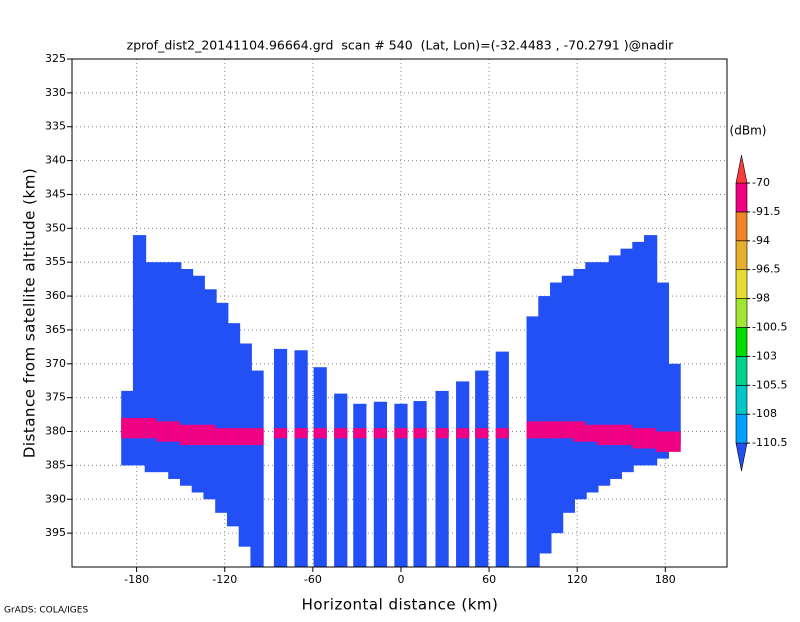 The height and width of the screenshot is (622, 800). I want to click on y-tick-label: 385, so click(55, 464).